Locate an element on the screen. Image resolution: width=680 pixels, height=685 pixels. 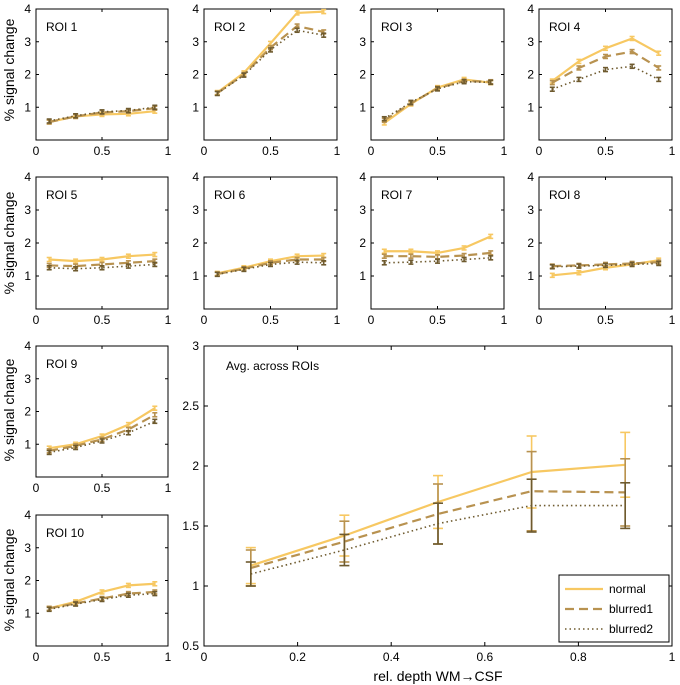
x-tick-label: 0.6 is located at coordinates (484, 657).